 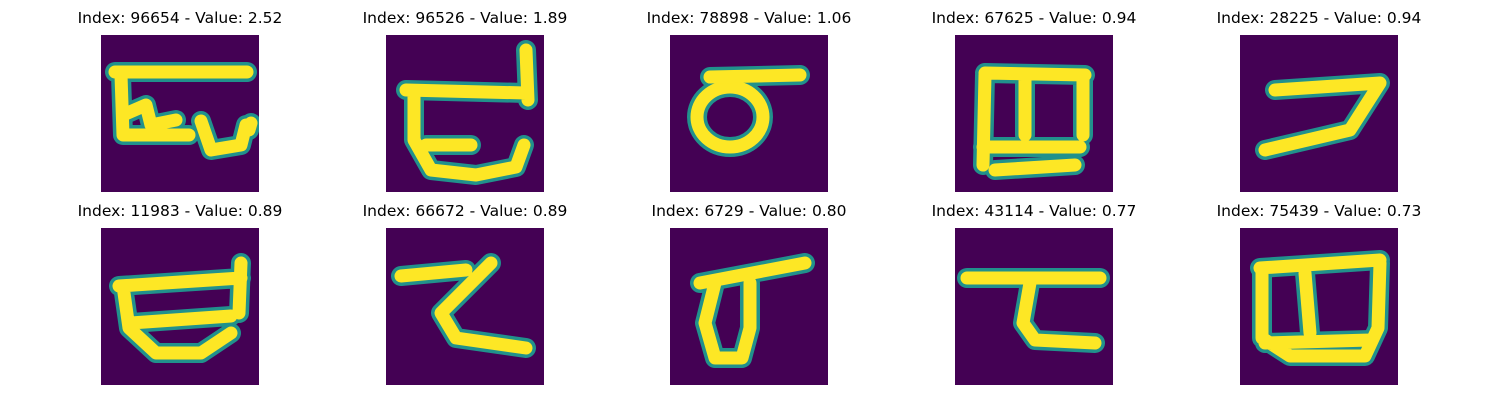 I want to click on panel-title: Index: 96654 - Value: 2.52, so click(x=180, y=18).